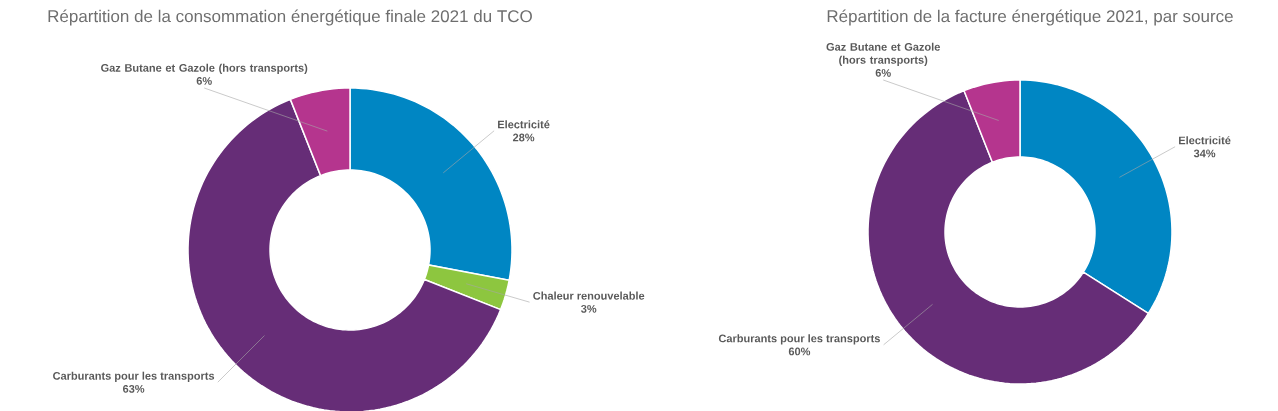  What do you see at coordinates (1204, 153) in the screenshot?
I see `data-label: 34%` at bounding box center [1204, 153].